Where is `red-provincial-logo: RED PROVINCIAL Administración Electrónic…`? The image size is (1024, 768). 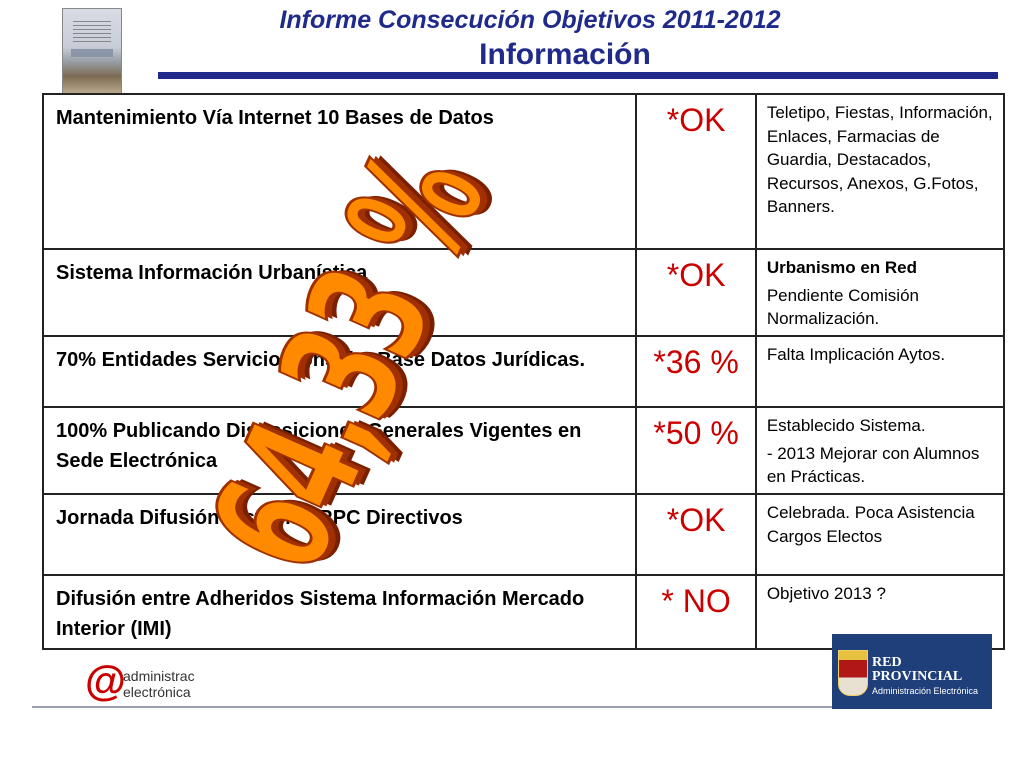 red-provincial-logo: RED PROVINCIAL Administración Electrónic… is located at coordinates (912, 671).